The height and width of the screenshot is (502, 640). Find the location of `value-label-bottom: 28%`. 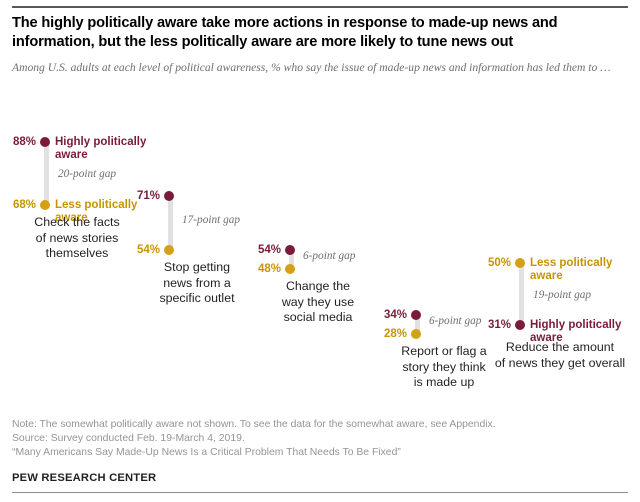

value-label-bottom: 28% is located at coordinates (395, 334).